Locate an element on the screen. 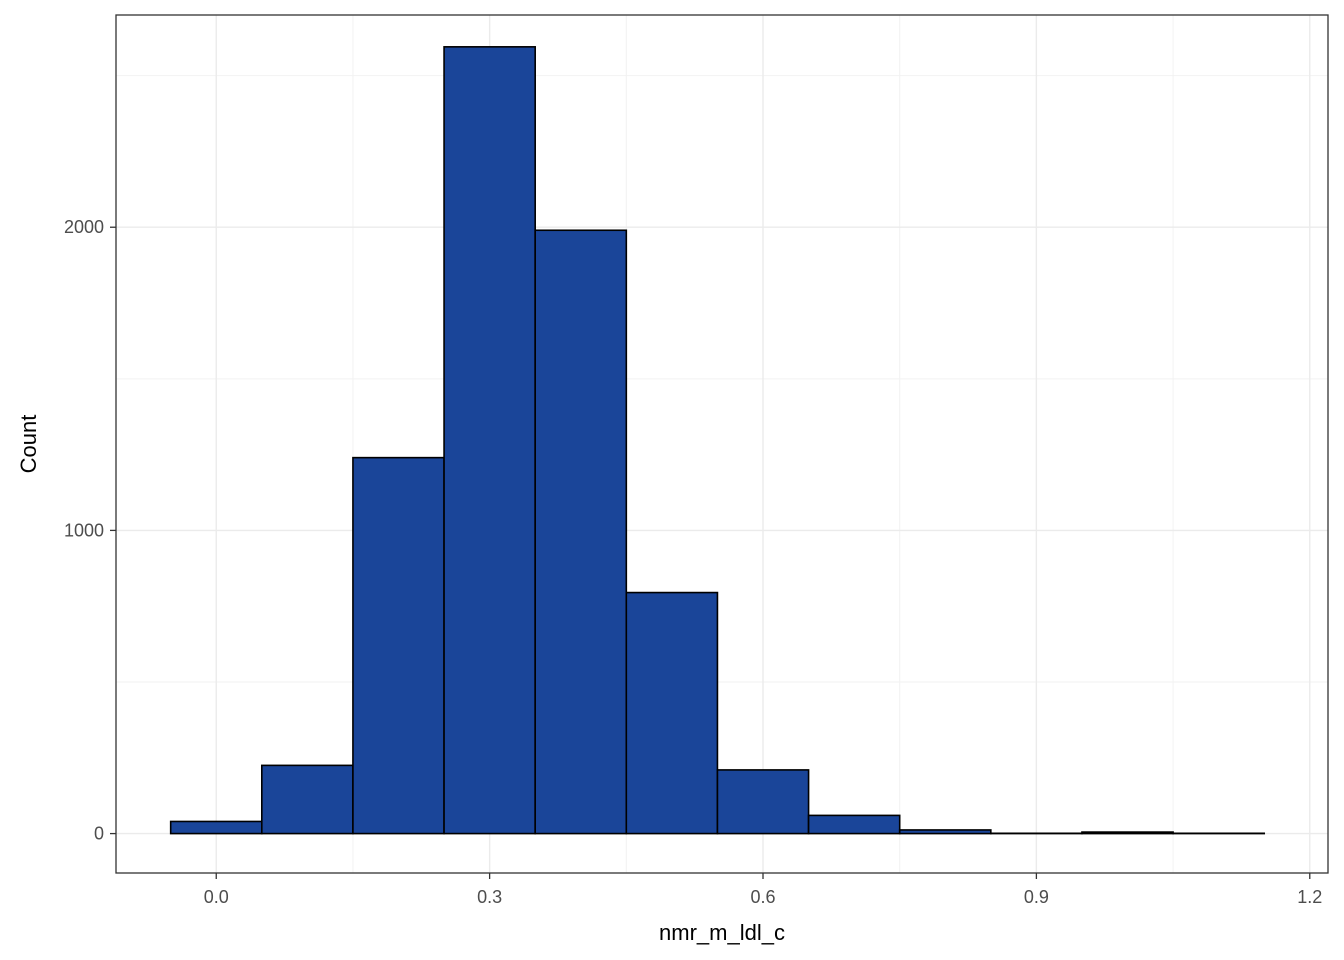 The image size is (1344, 960). x-tick-label: 0.0 is located at coordinates (216, 897).